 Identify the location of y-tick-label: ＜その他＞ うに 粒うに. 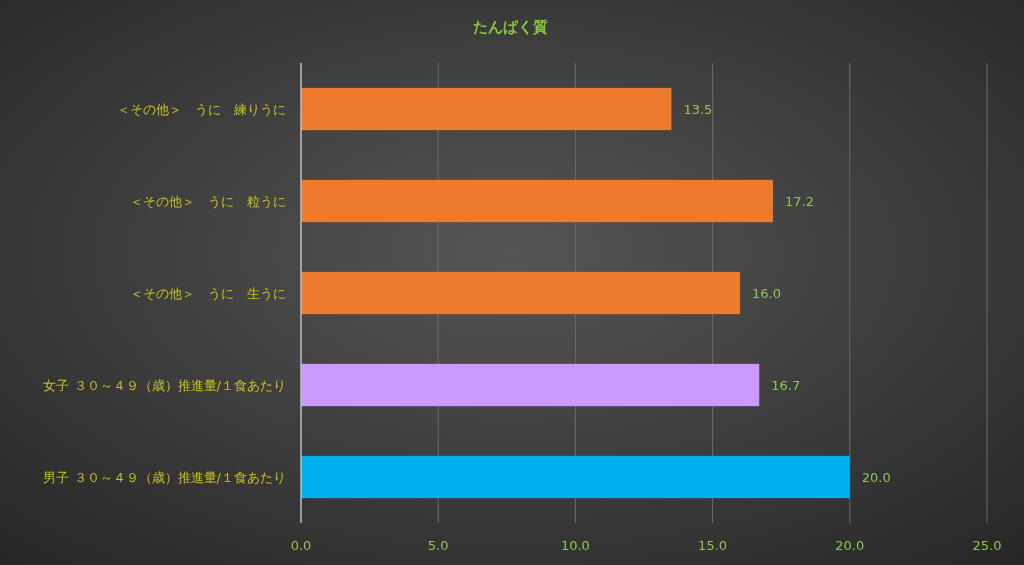
(208, 201).